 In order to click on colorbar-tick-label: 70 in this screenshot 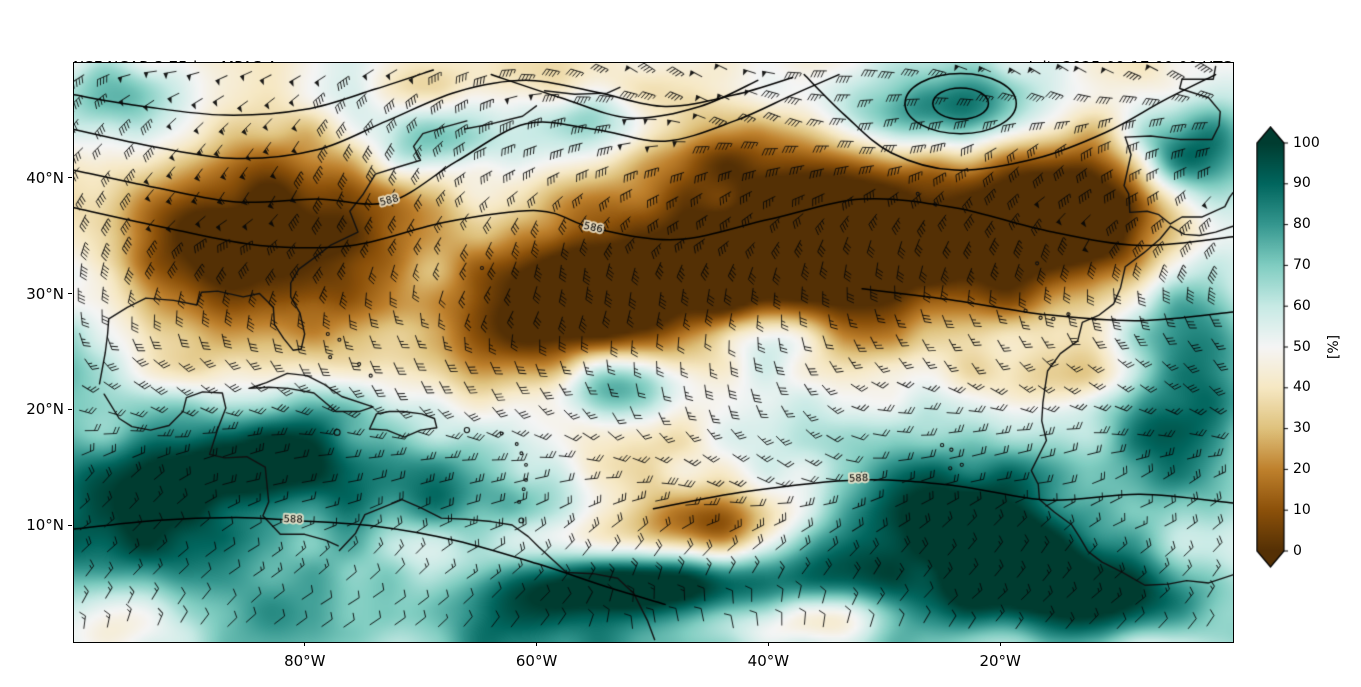, I will do `click(1302, 264)`.